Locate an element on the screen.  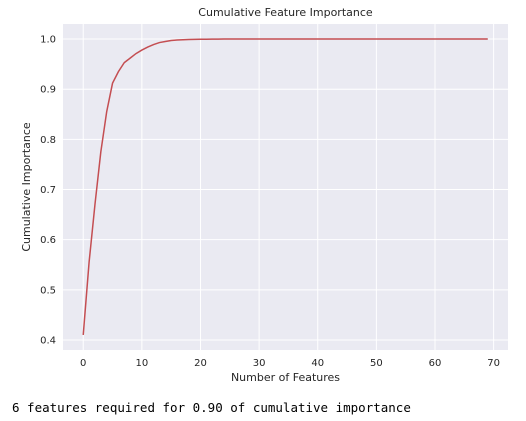
chart-title: Cumulative Feature Importance is located at coordinates (285, 12).